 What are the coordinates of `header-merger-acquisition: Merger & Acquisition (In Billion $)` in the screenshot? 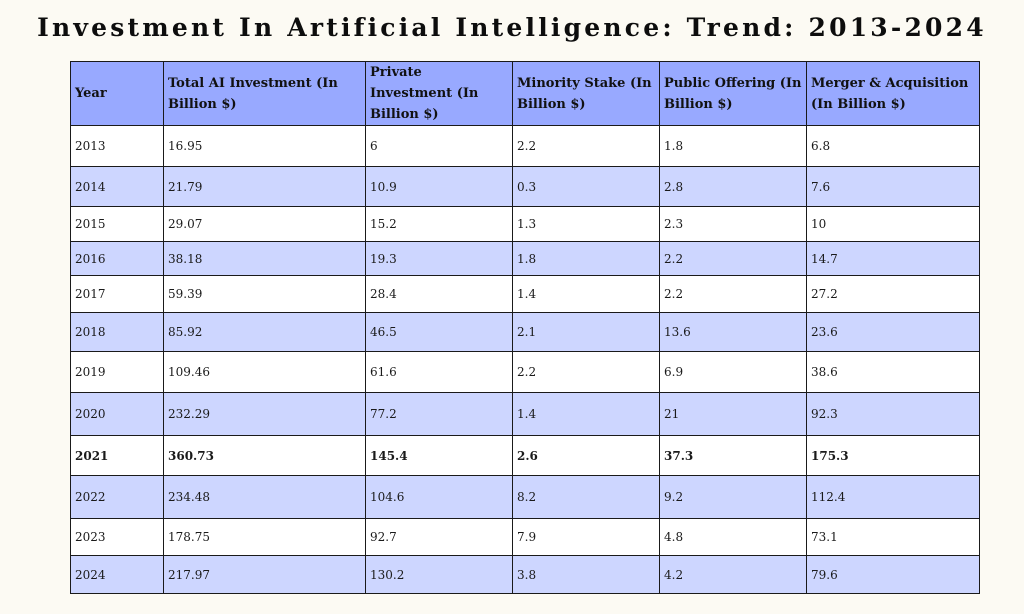 It's located at (893, 93).